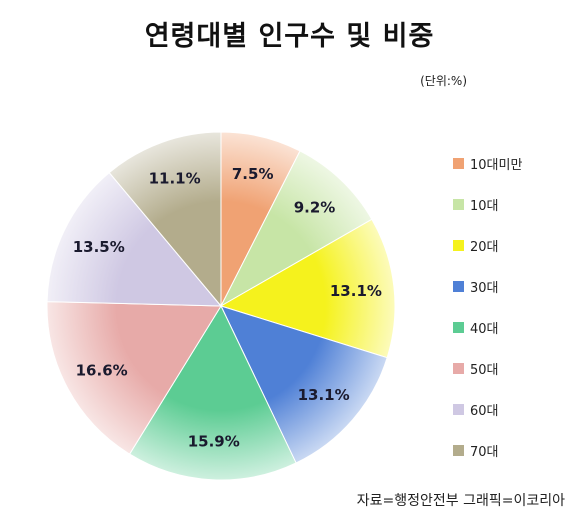 The image size is (579, 524). I want to click on legend-item: 40대, so click(487, 327).